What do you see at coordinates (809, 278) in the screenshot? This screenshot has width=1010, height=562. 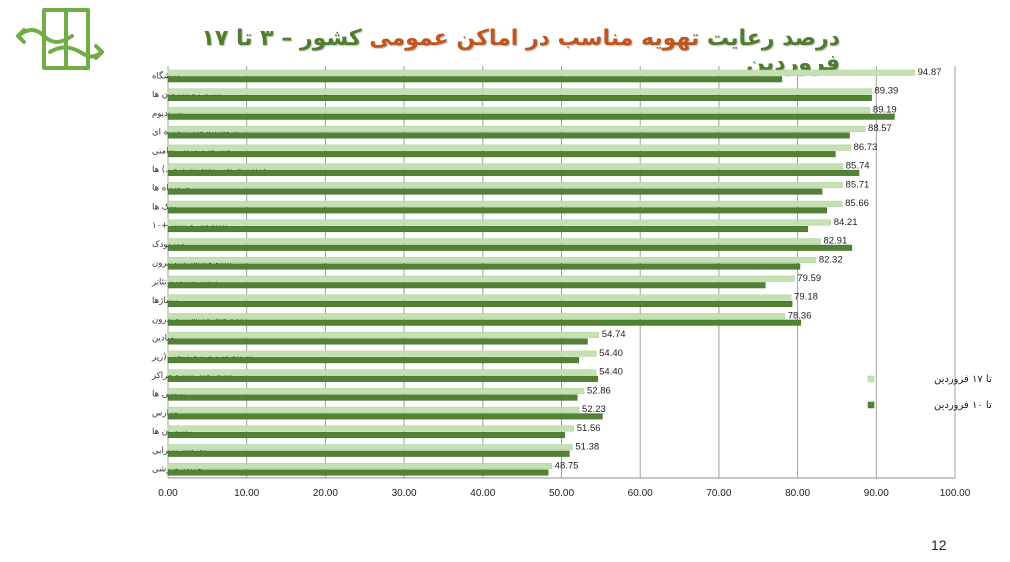 I see `data-label: 79.59` at bounding box center [809, 278].